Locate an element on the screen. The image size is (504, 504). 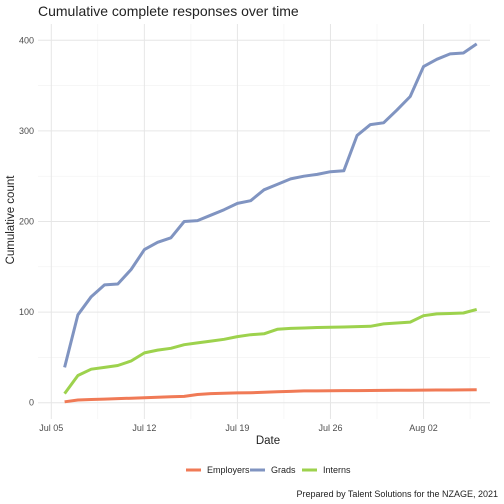
legend: Employers Grads Interns is located at coordinates (268, 470).